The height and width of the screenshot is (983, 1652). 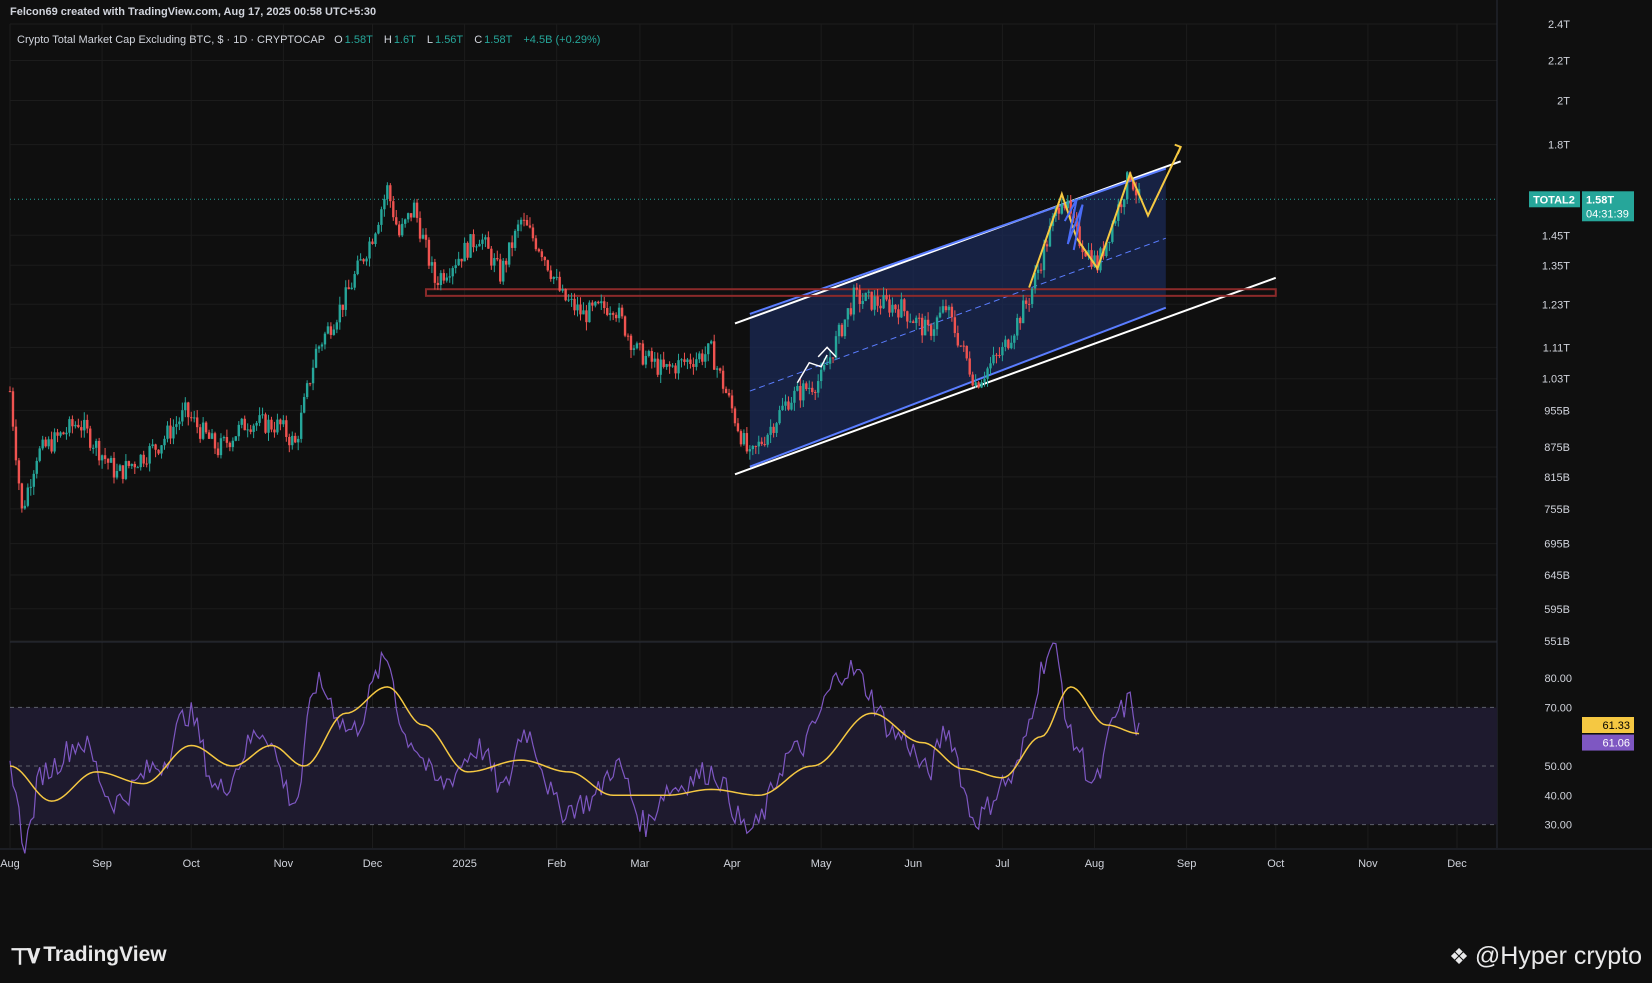 What do you see at coordinates (10, 864) in the screenshot?
I see `time-tick-label: Aug` at bounding box center [10, 864].